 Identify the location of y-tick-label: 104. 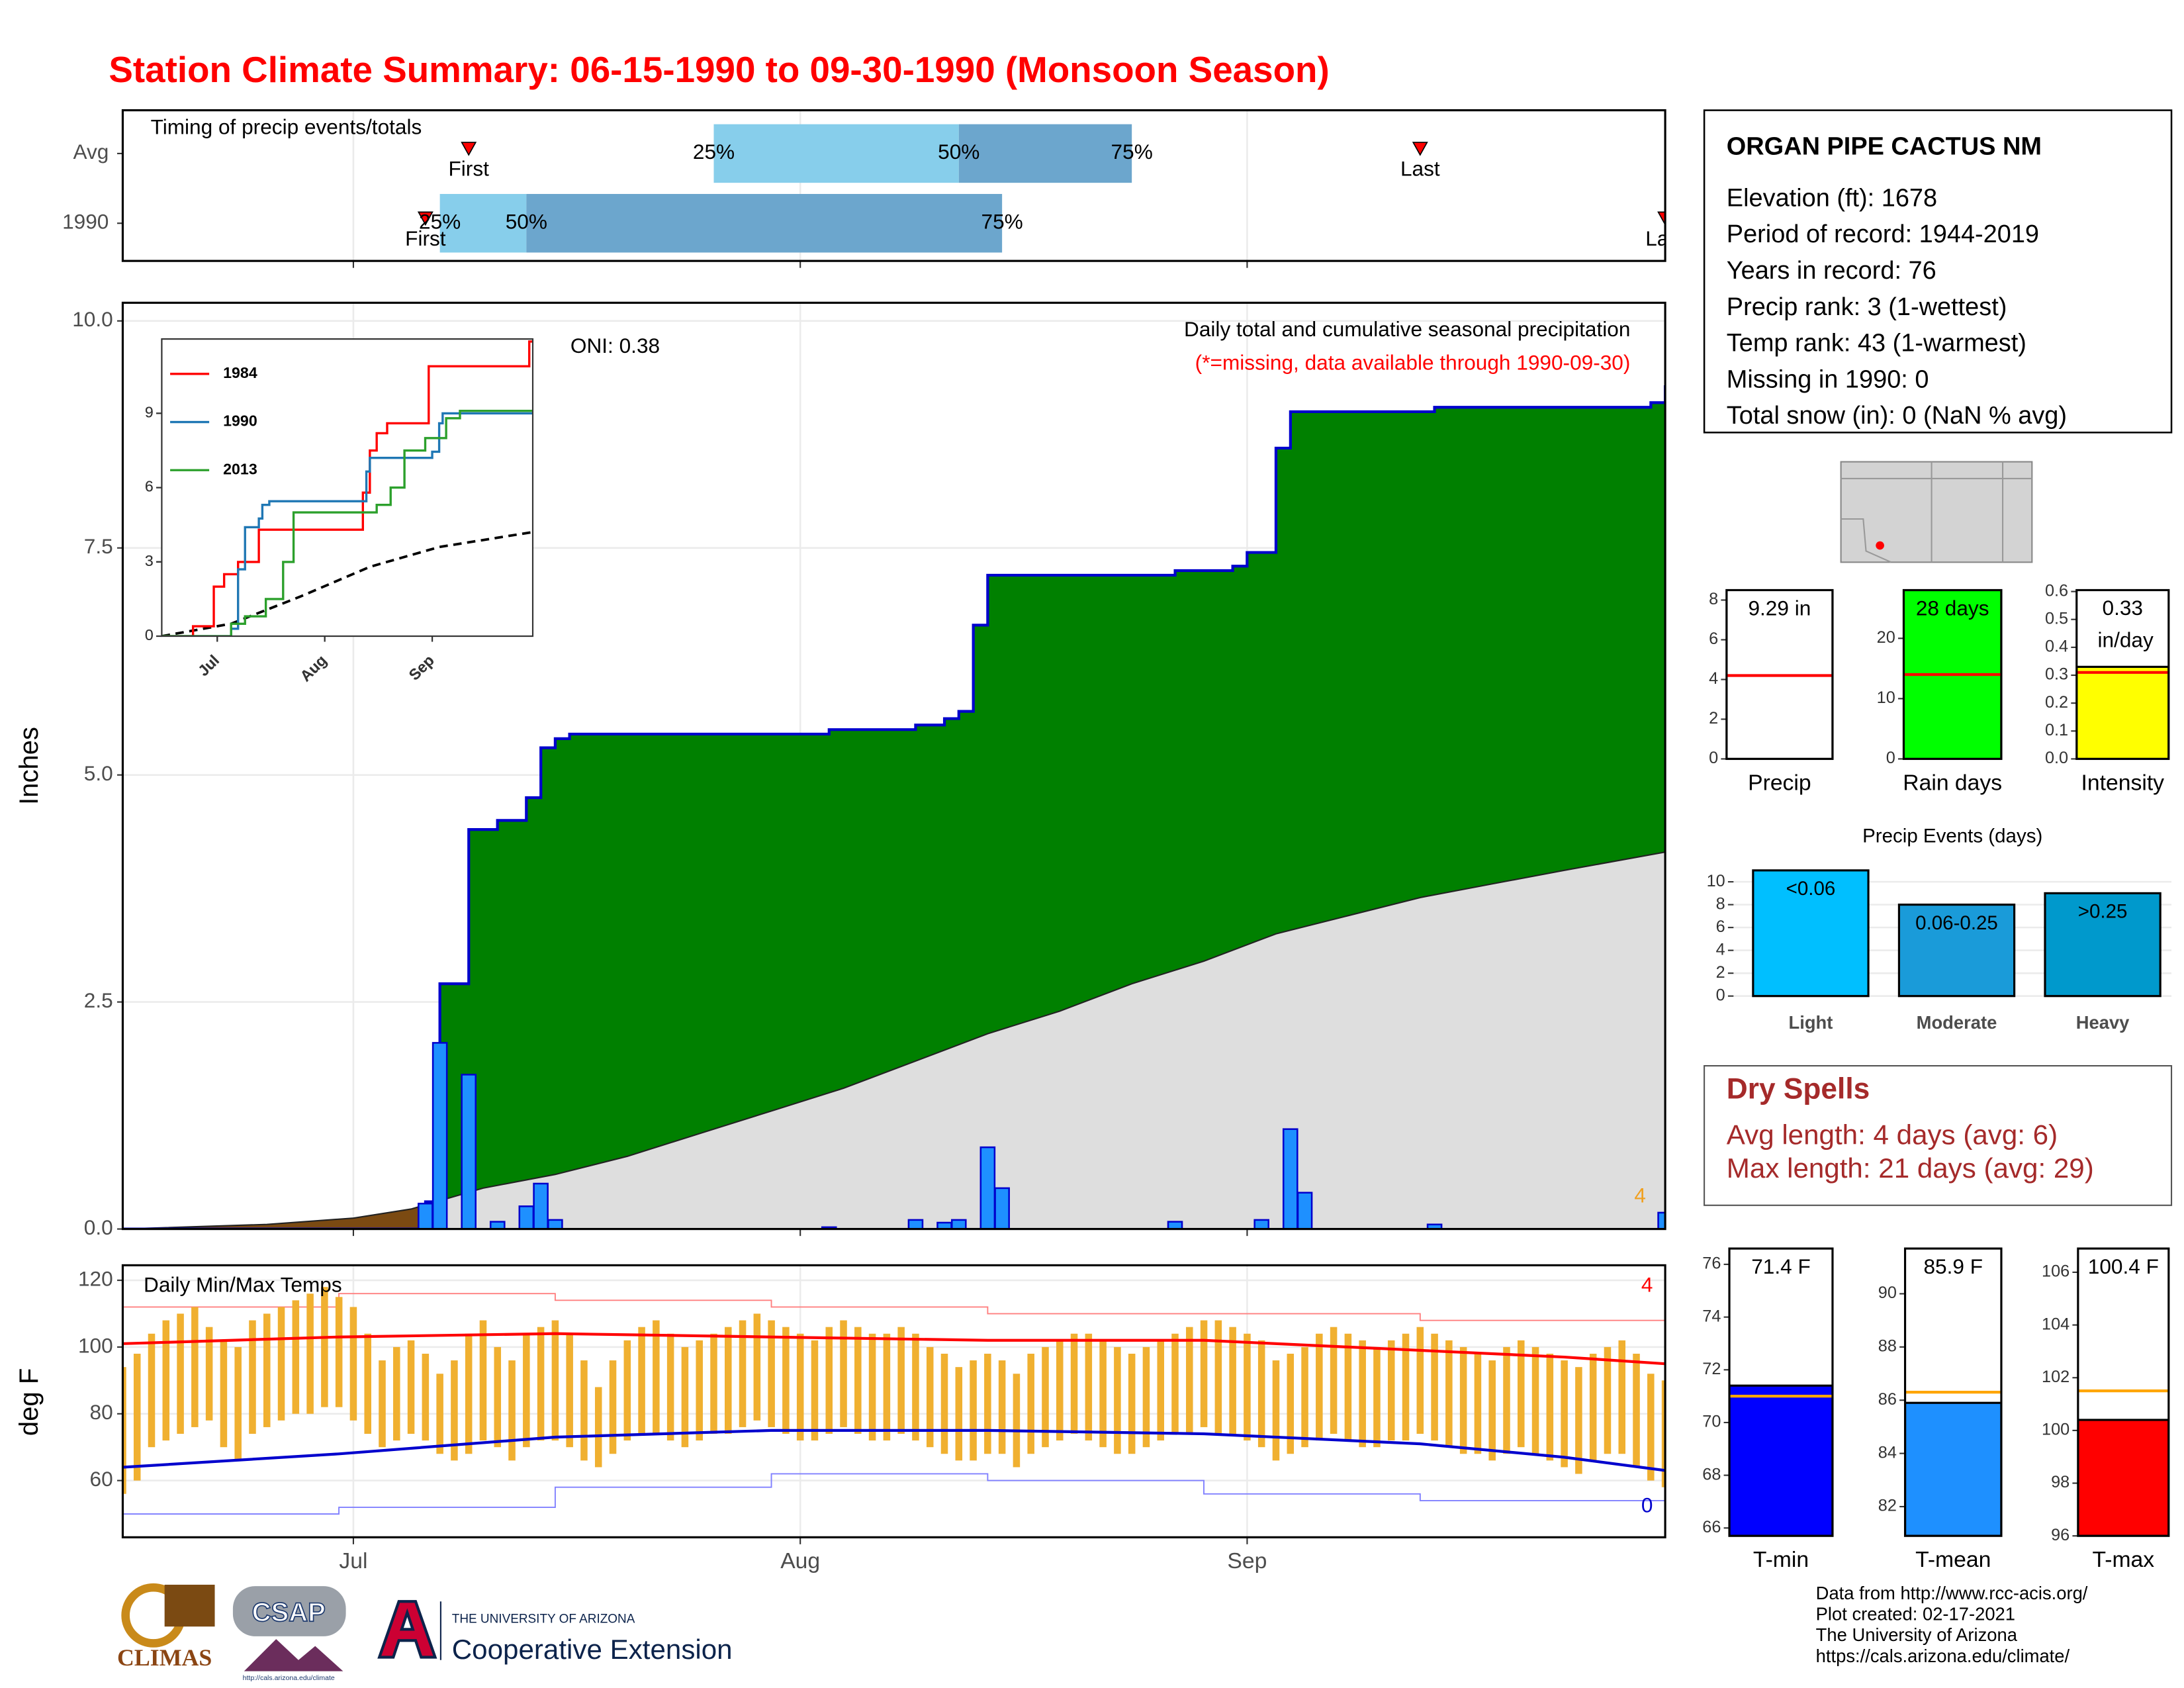
(2056, 1324).